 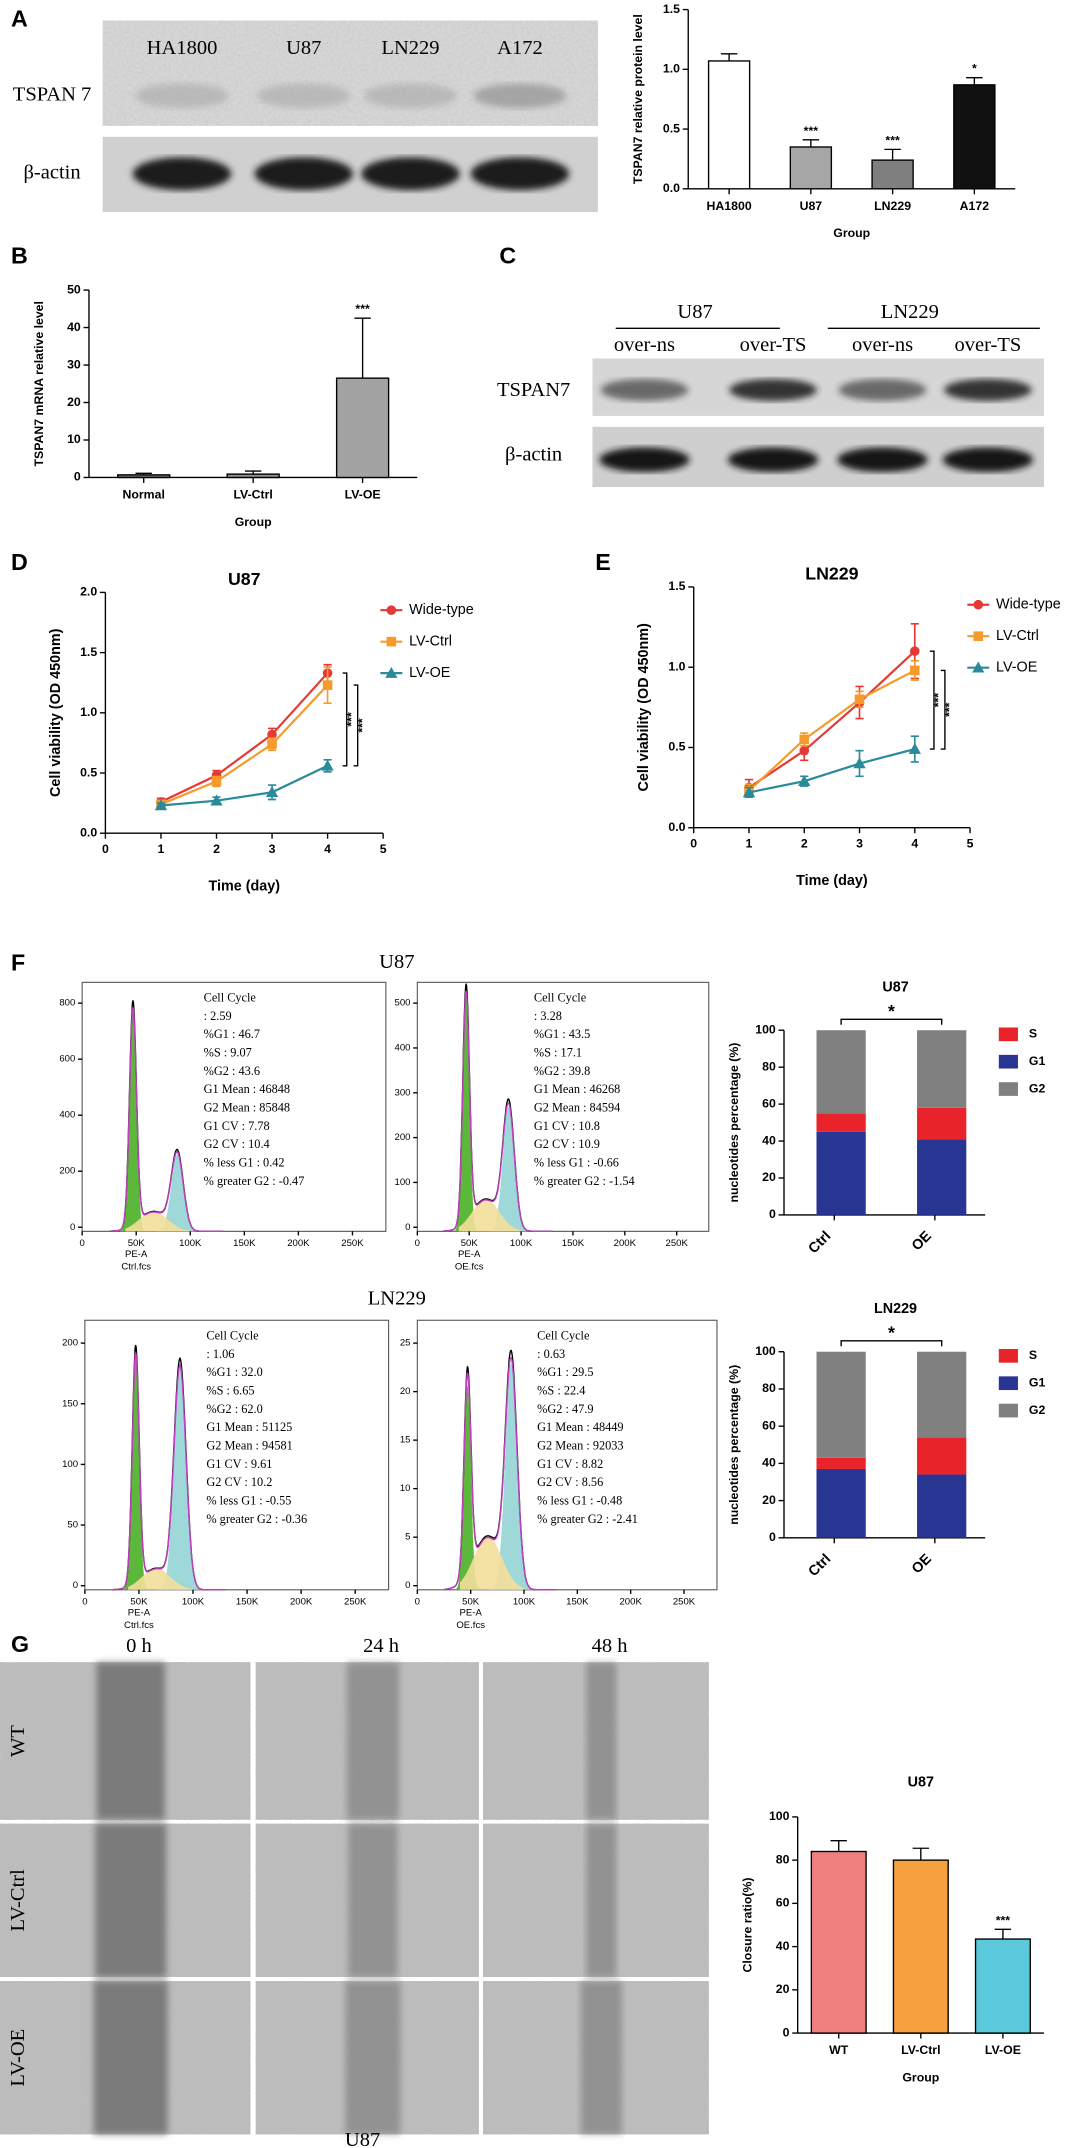 What do you see at coordinates (565, 1372) in the screenshot?
I see `stat-line: %G1 : 29.5` at bounding box center [565, 1372].